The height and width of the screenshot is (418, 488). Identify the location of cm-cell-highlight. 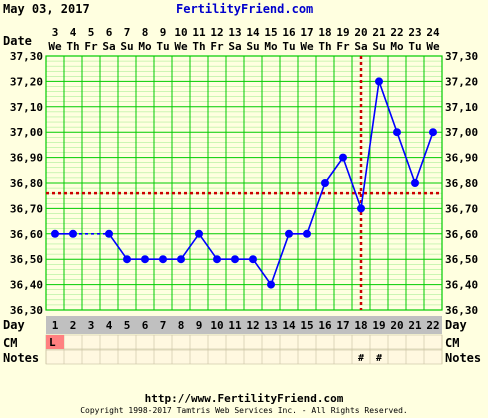
(55, 342).